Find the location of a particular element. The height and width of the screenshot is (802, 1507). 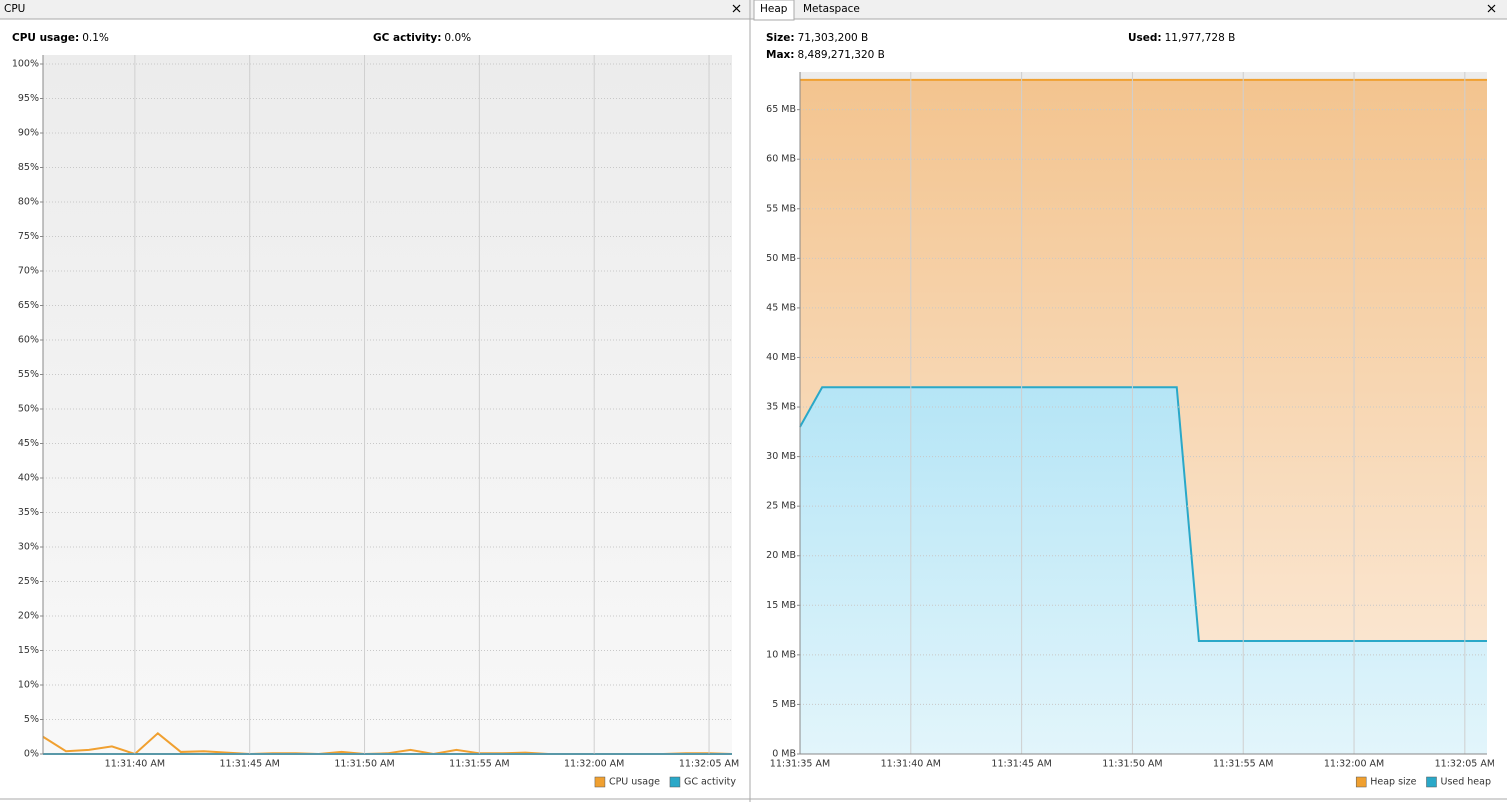

y-tick-label: 50 MB is located at coordinates (781, 258).